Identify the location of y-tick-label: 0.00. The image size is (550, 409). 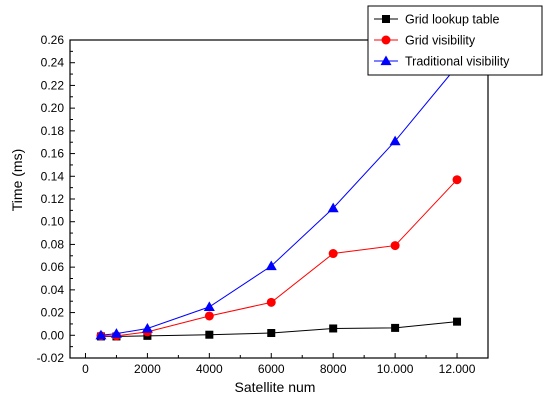
(53, 335).